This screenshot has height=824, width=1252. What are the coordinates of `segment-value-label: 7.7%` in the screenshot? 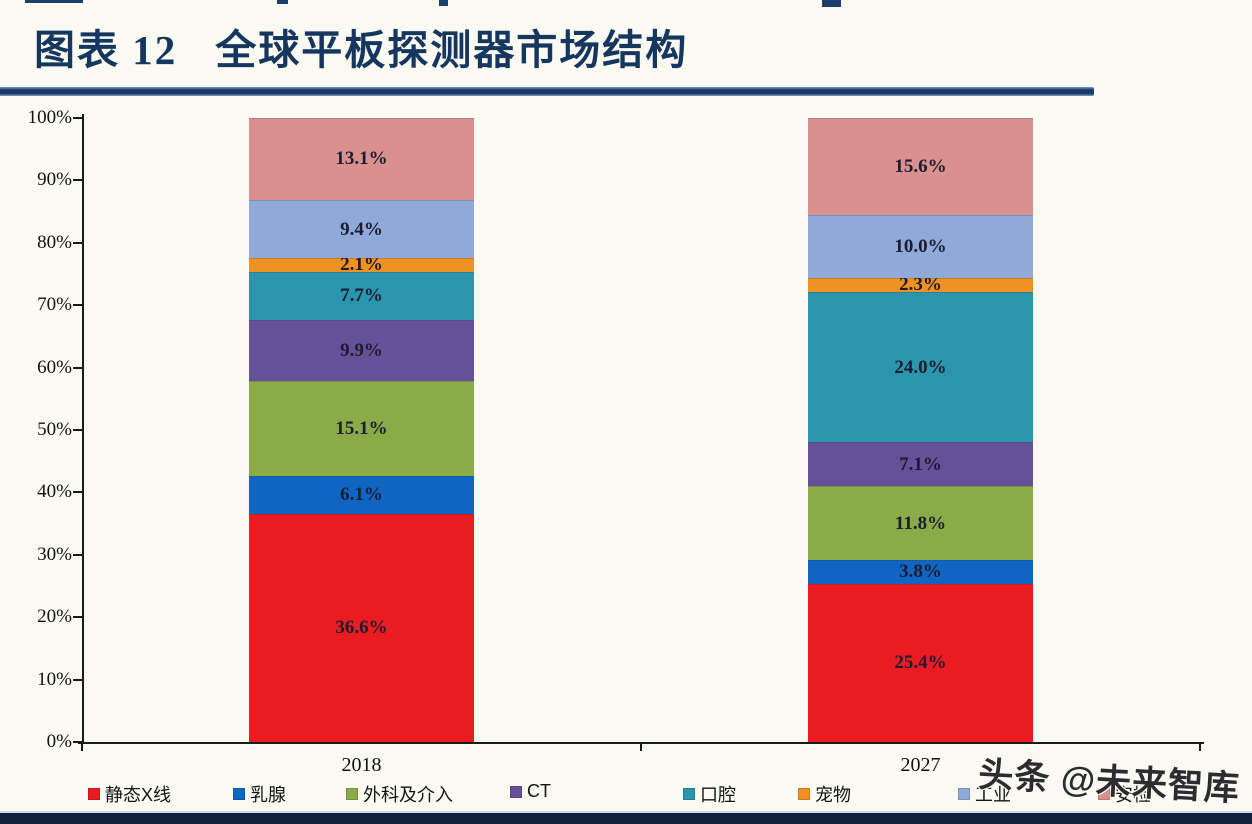 It's located at (361, 296).